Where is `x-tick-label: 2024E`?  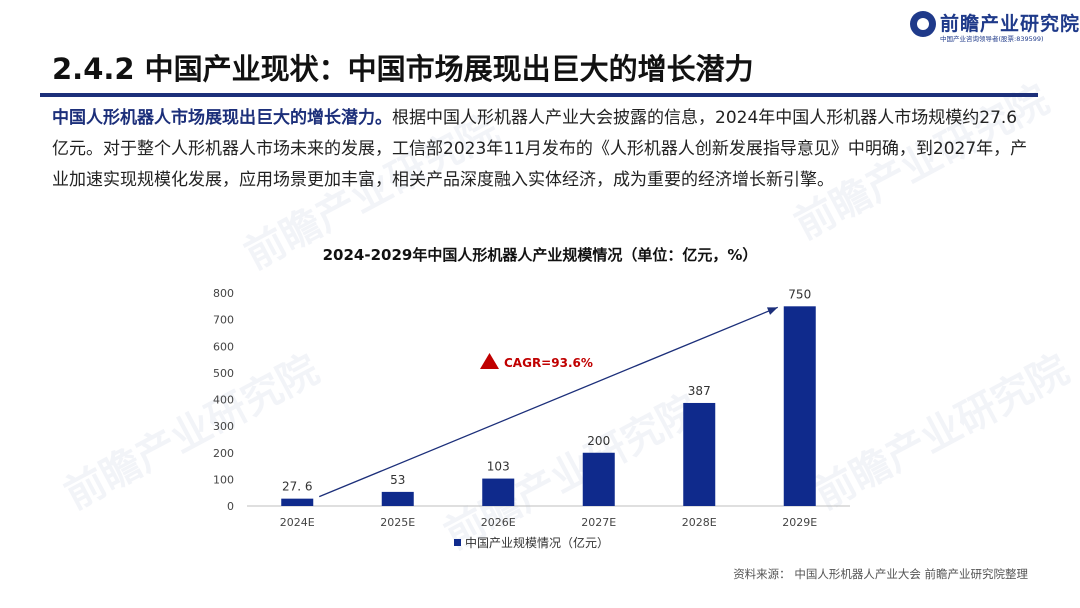 x-tick-label: 2024E is located at coordinates (297, 522).